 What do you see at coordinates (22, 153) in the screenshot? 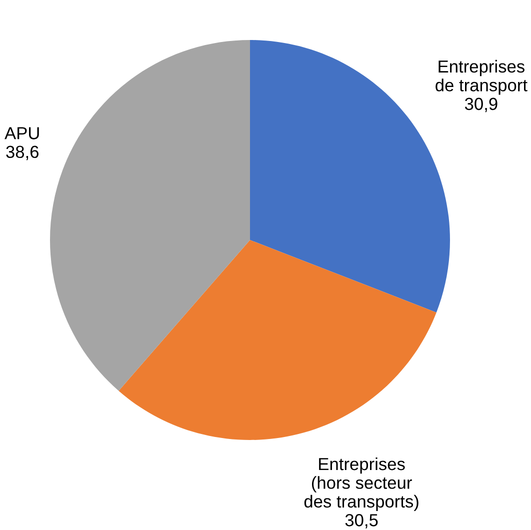
I see `data-label: 38,6` at bounding box center [22, 153].